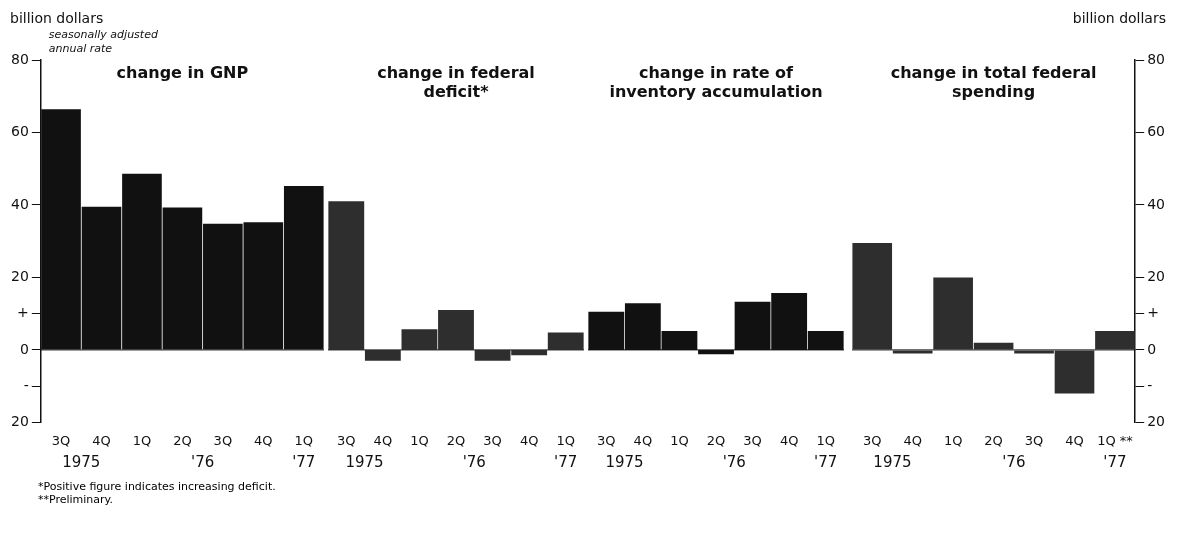 The width and height of the screenshot is (1181, 558). Describe the element at coordinates (456, 82) in the screenshot. I see `text: change in federal deficit*` at that location.